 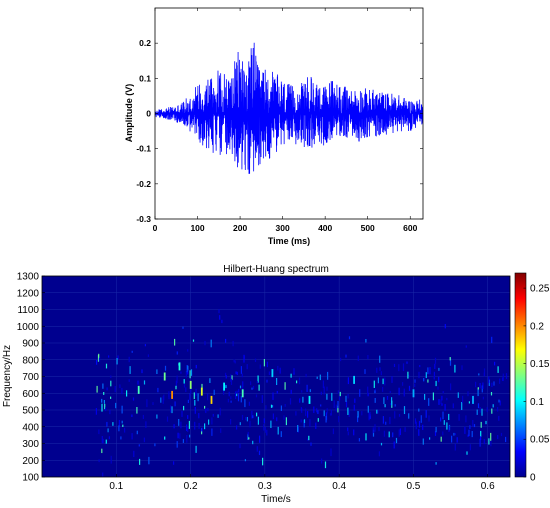 I want to click on hhs-x-tick-label: 0.4, so click(x=339, y=486).